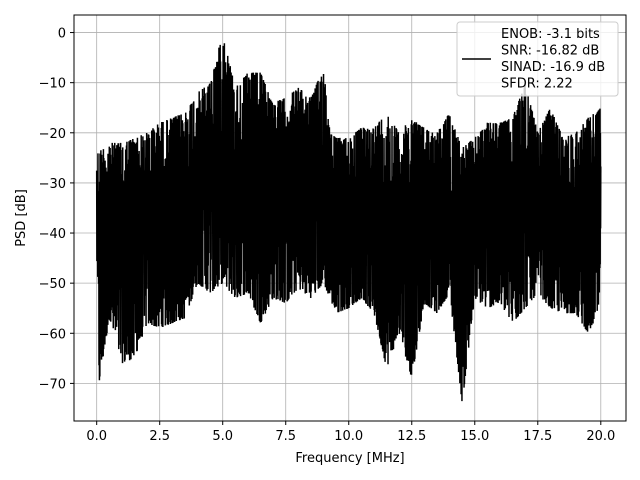 The height and width of the screenshot is (480, 640). What do you see at coordinates (348, 436) in the screenshot?
I see `x-tick-label: 10.0` at bounding box center [348, 436].